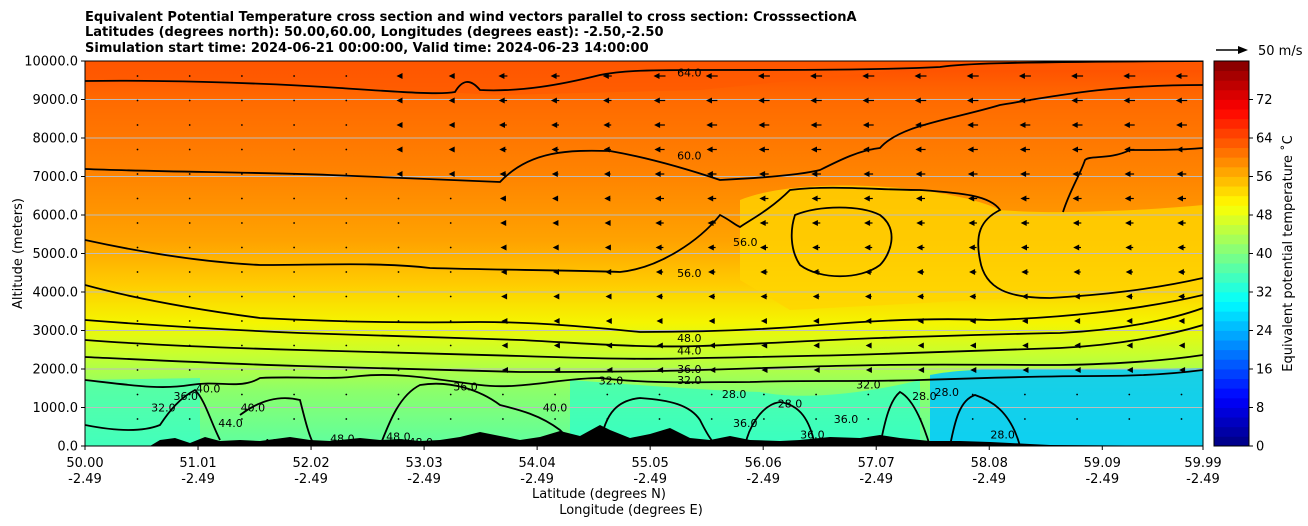  I want to click on y-tick-label: 10000.0, so click(51, 62).